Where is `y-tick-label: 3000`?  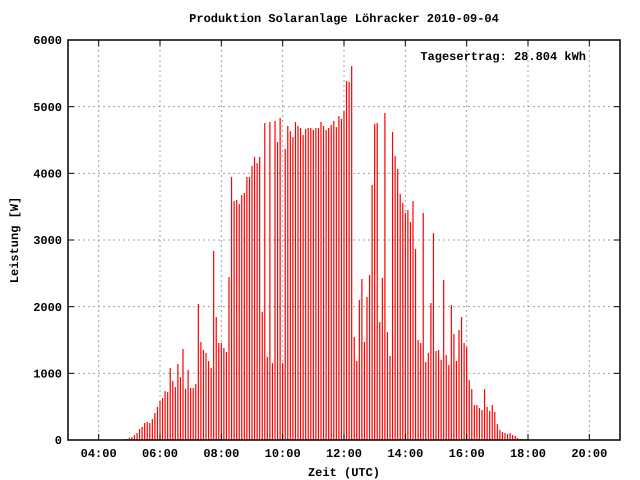
y-tick-label: 3000 is located at coordinates (47, 241).